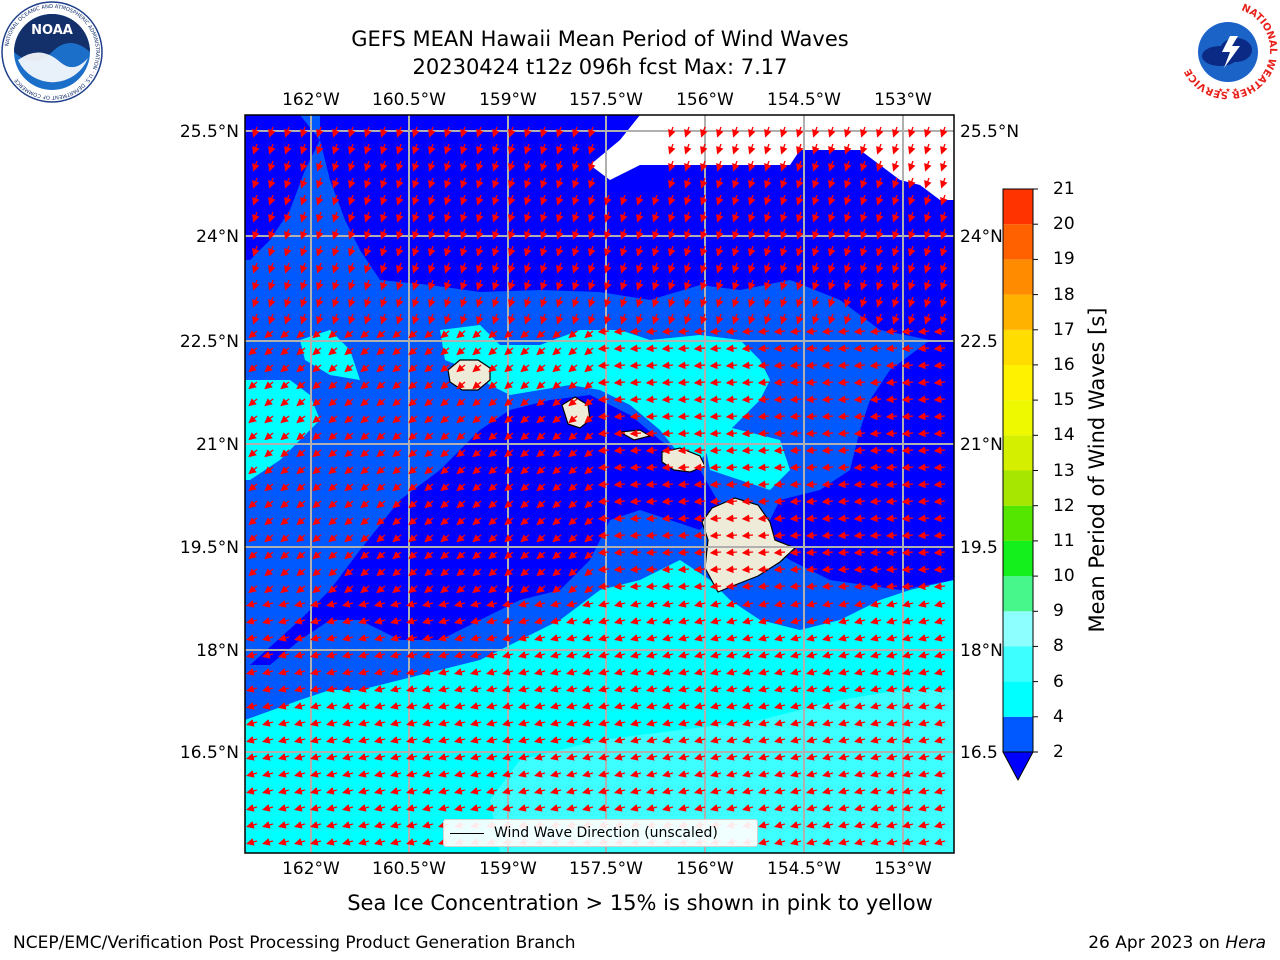 The height and width of the screenshot is (960, 1280). What do you see at coordinates (981, 237) in the screenshot?
I see `latitude-label: 24°N` at bounding box center [981, 237].